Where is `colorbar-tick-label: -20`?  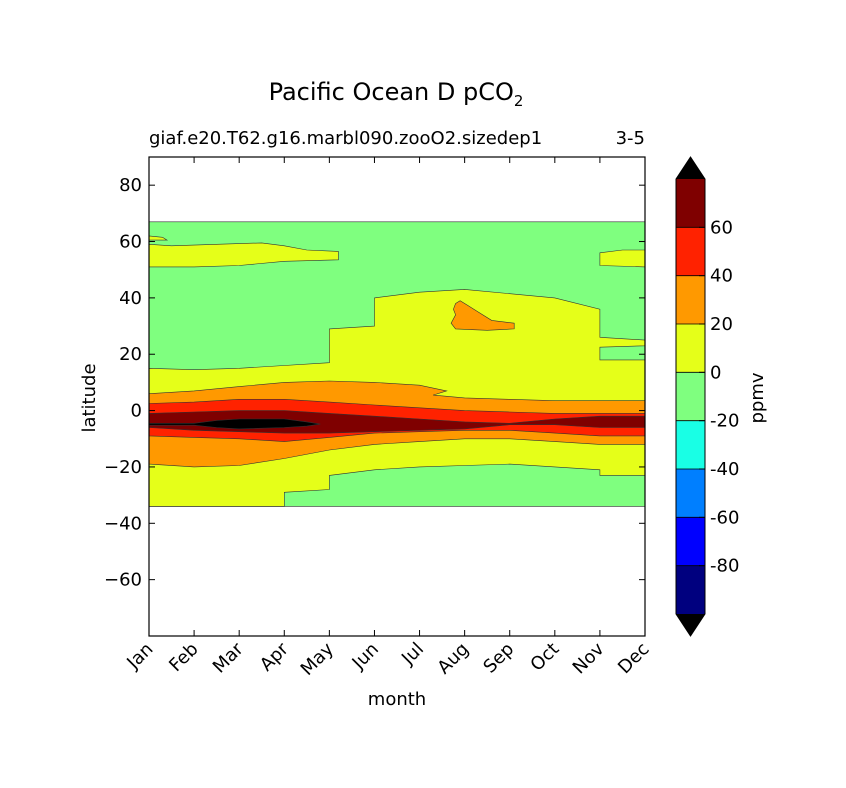
colorbar-tick-label: -20 is located at coordinates (724, 421).